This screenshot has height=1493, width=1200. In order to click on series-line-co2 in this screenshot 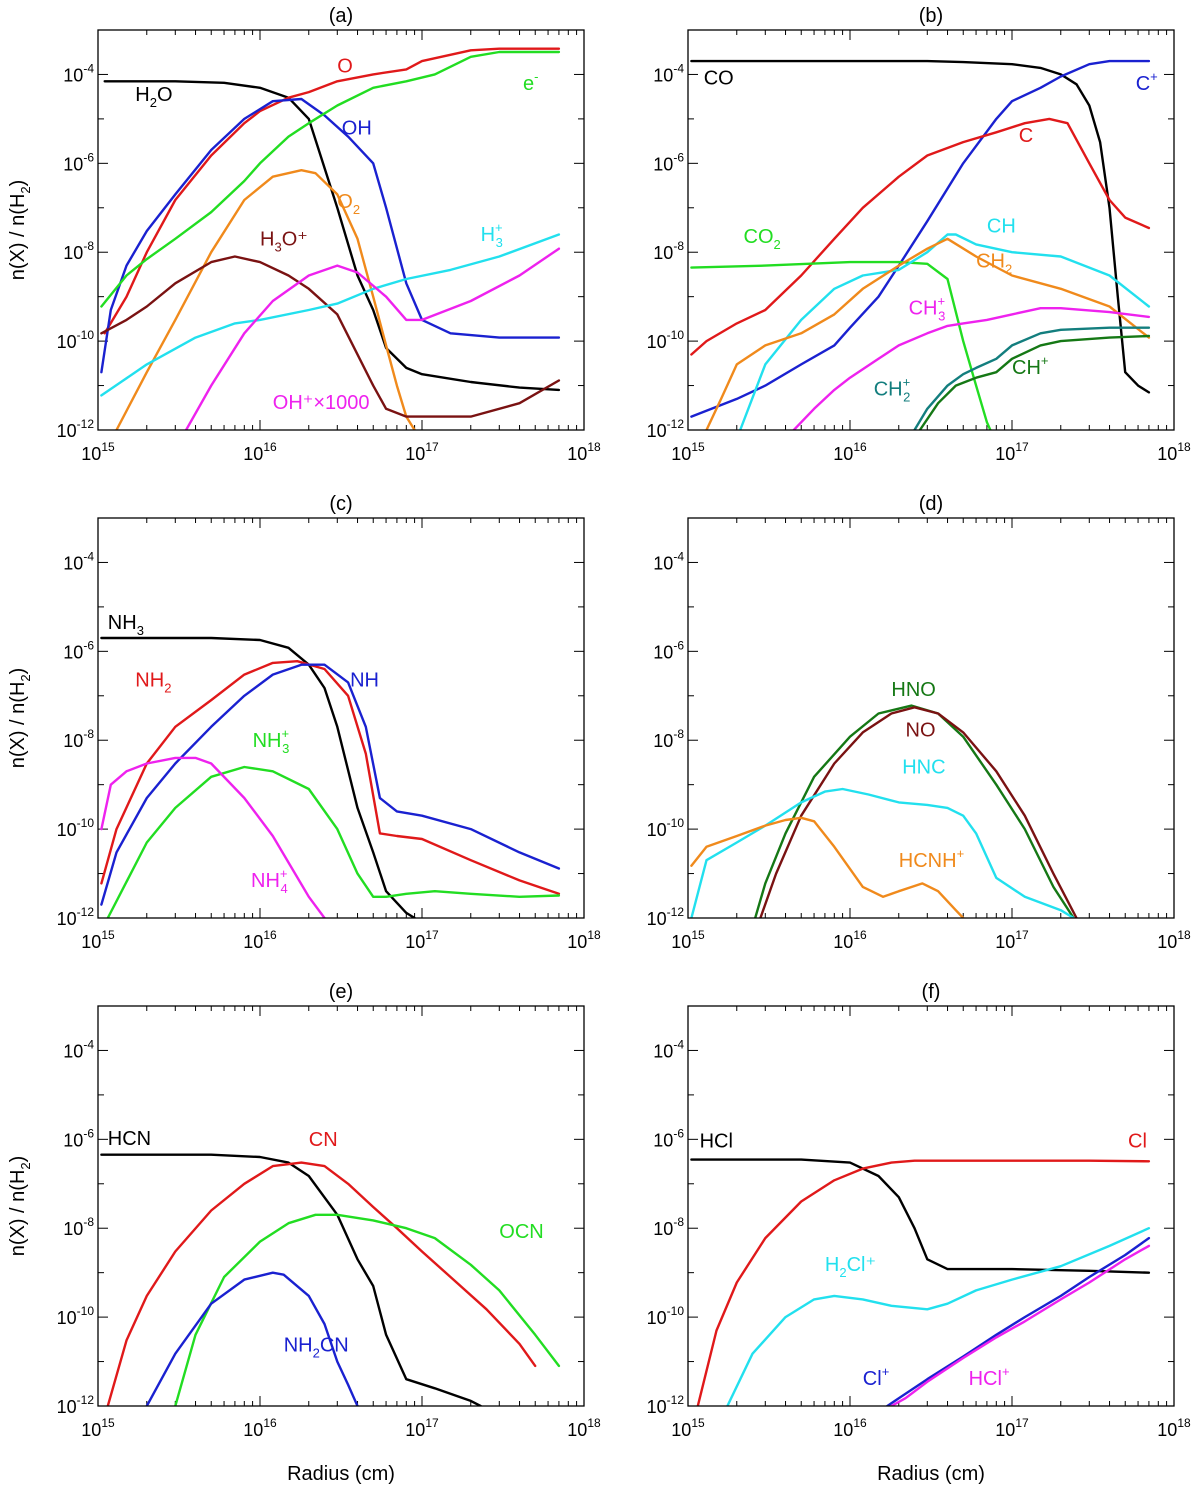, I will do `click(841, 345)`.